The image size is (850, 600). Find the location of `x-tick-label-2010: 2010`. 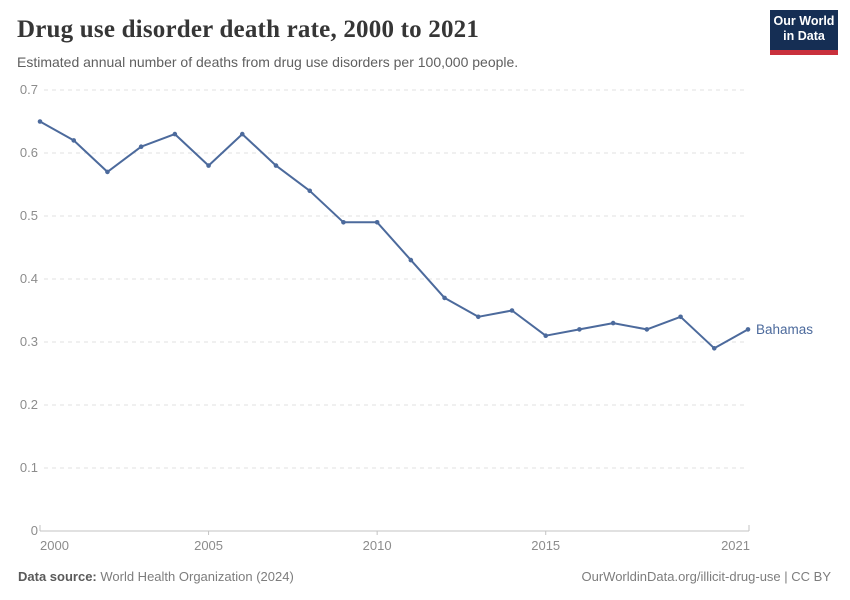

x-tick-label-2010: 2010 is located at coordinates (377, 545).